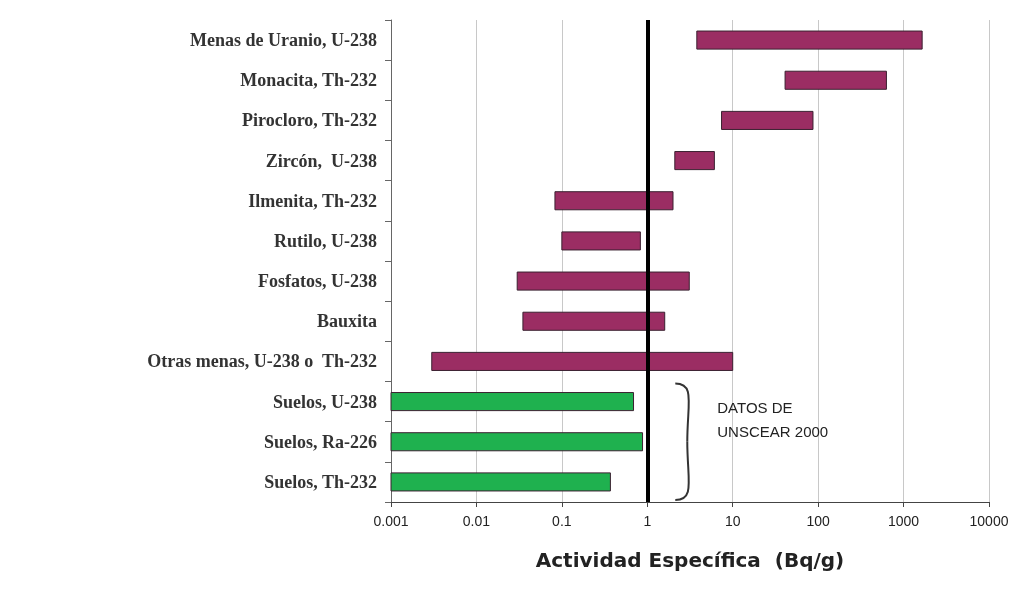  I want to click on y-tick-label: Suelos, Ra-226, so click(320, 441).